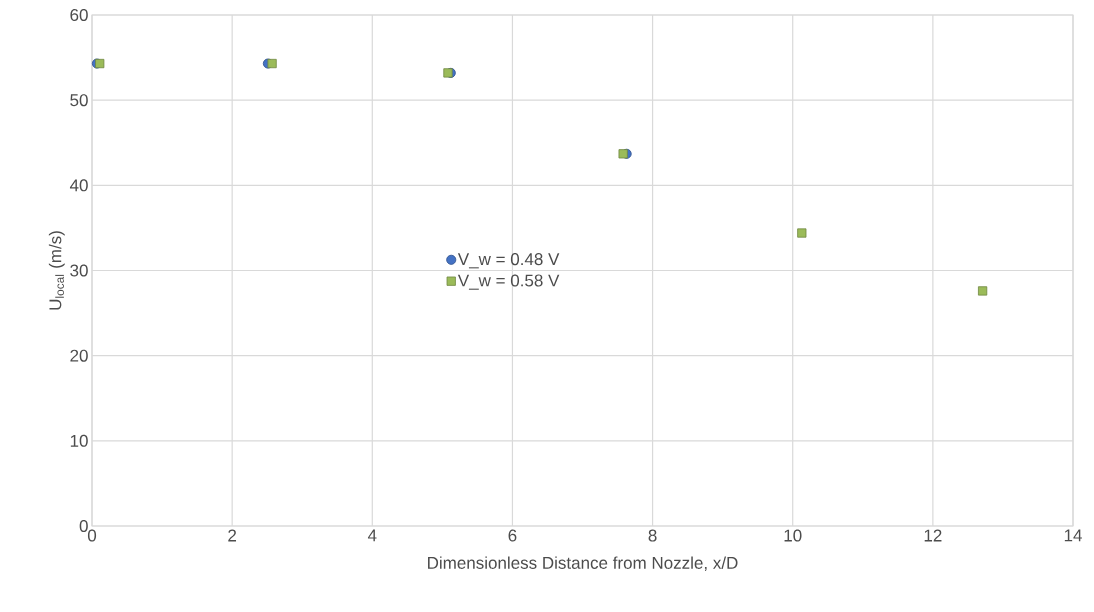  Describe the element at coordinates (79, 15) in the screenshot. I see `y-tick-label: 60` at that location.